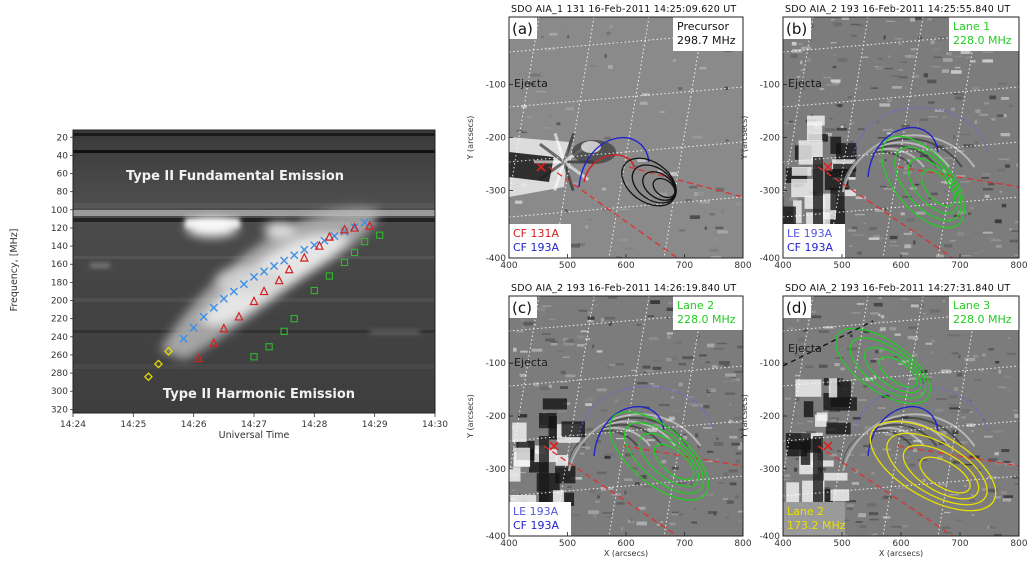 This screenshot has height=564, width=1032. I want to click on ejecta-label: Ejecta, so click(805, 348).